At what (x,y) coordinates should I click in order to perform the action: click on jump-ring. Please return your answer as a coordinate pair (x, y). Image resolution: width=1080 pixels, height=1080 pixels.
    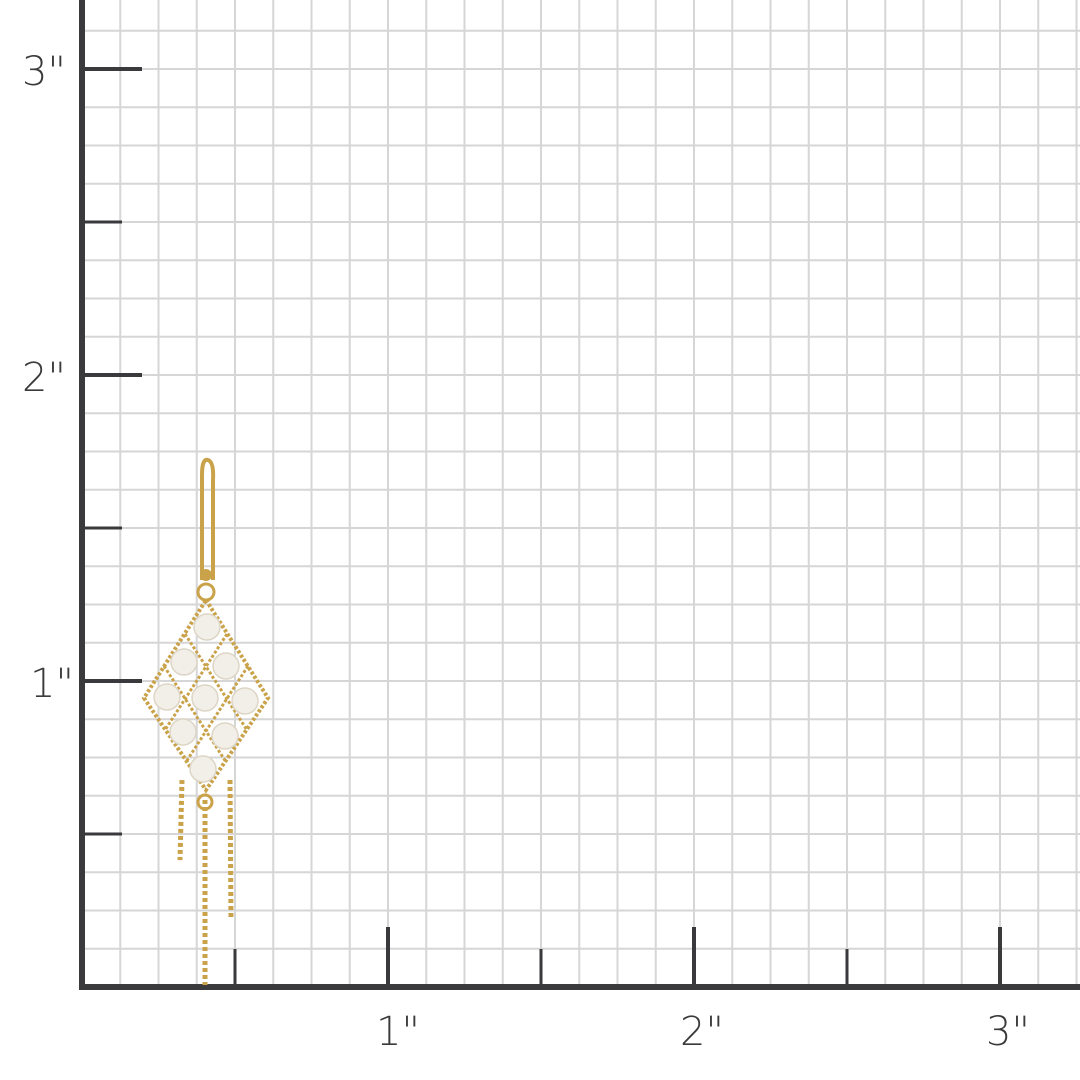
    Looking at the image, I should click on (206, 592).